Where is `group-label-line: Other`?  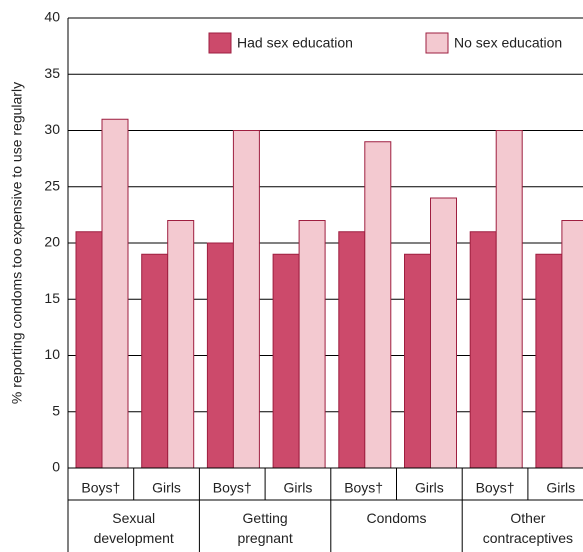 group-label-line: Other is located at coordinates (527, 518).